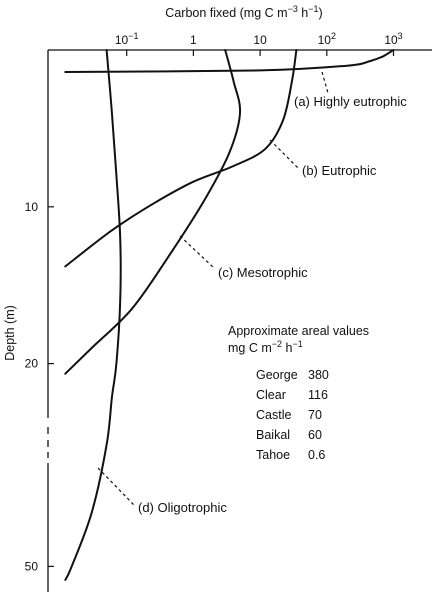 This screenshot has height=600, width=432. Describe the element at coordinates (316, 455) in the screenshot. I see `lake-areal-value: 0.6` at that location.